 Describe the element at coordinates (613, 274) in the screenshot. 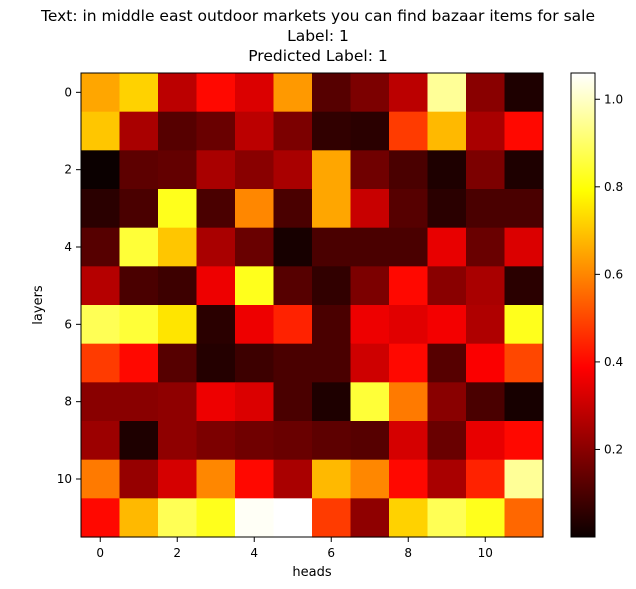

I see `colorbar-tick-label: 0.6` at that location.